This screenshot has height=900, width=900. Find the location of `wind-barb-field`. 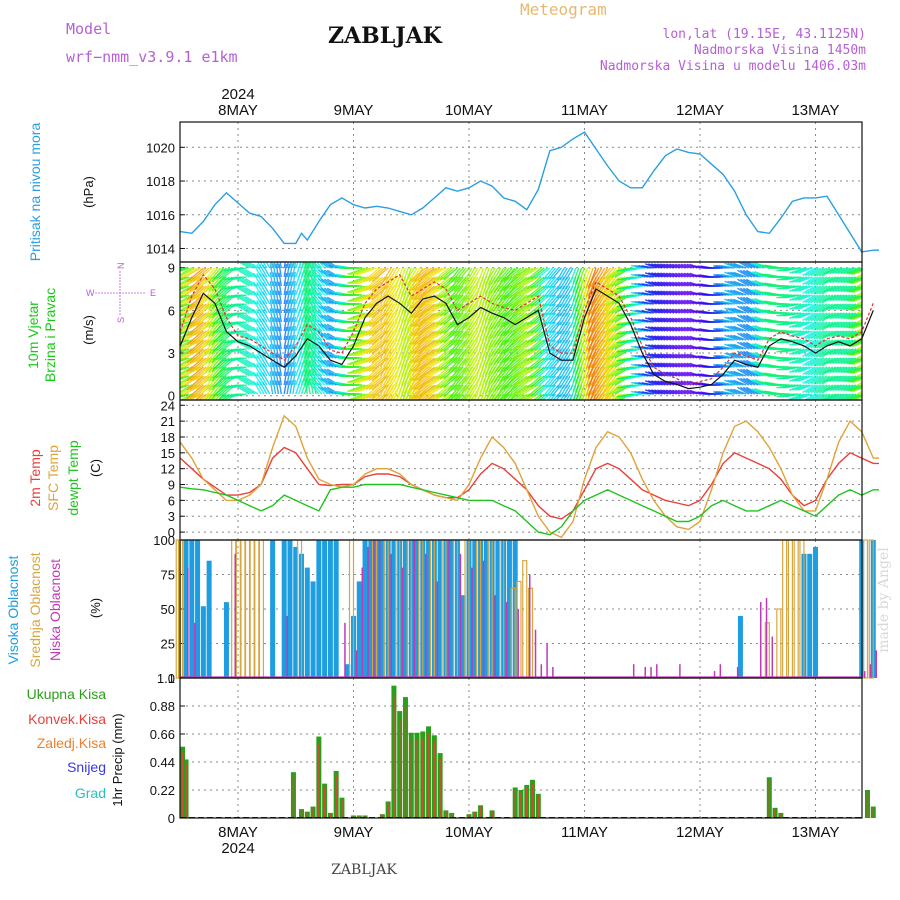

wind-barb-field is located at coordinates (521, 331).